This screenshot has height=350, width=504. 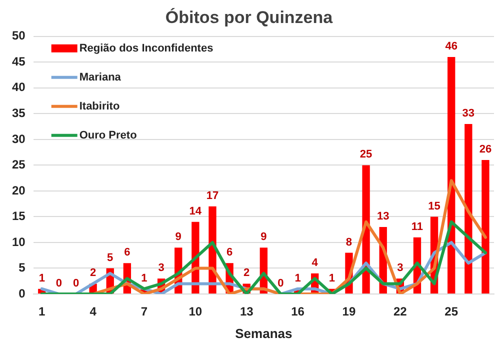 I want to click on y-tick-label: 5, so click(x=22, y=267).